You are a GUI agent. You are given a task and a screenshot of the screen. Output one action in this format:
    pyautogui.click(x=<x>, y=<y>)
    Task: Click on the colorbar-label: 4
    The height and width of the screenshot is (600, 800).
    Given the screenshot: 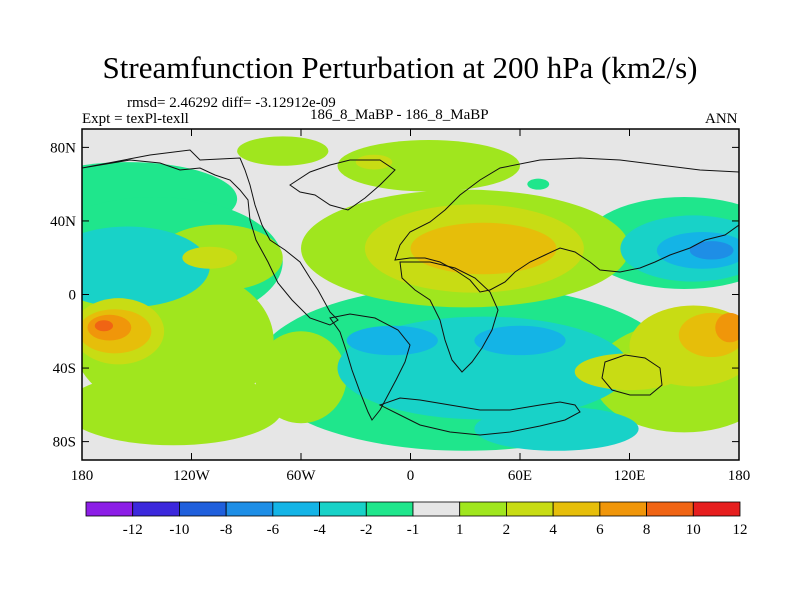 What is the action you would take?
    pyautogui.click(x=553, y=530)
    